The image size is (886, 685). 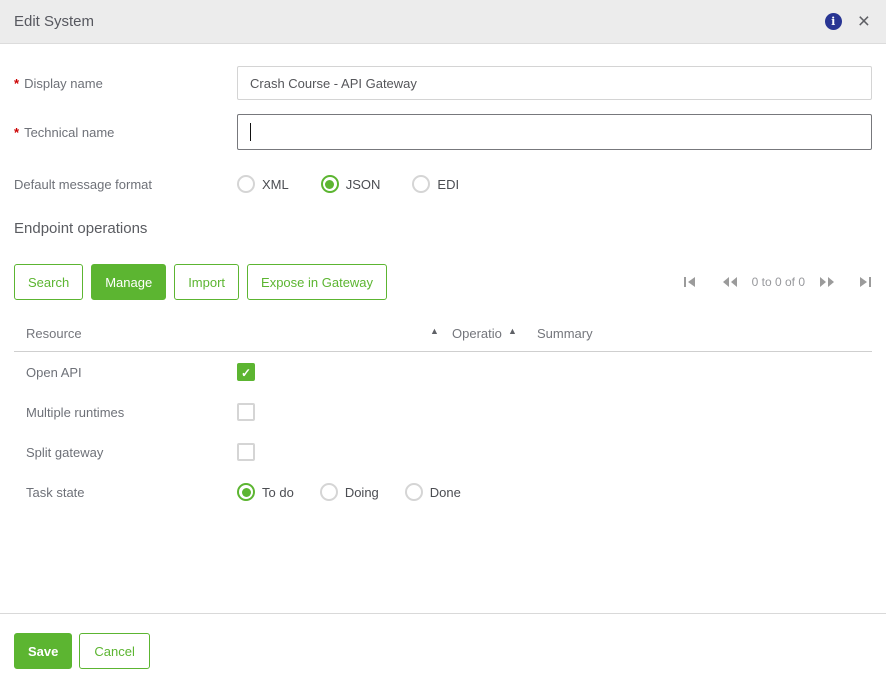 What do you see at coordinates (58, 83) in the screenshot?
I see `display-name-label: * Display name` at bounding box center [58, 83].